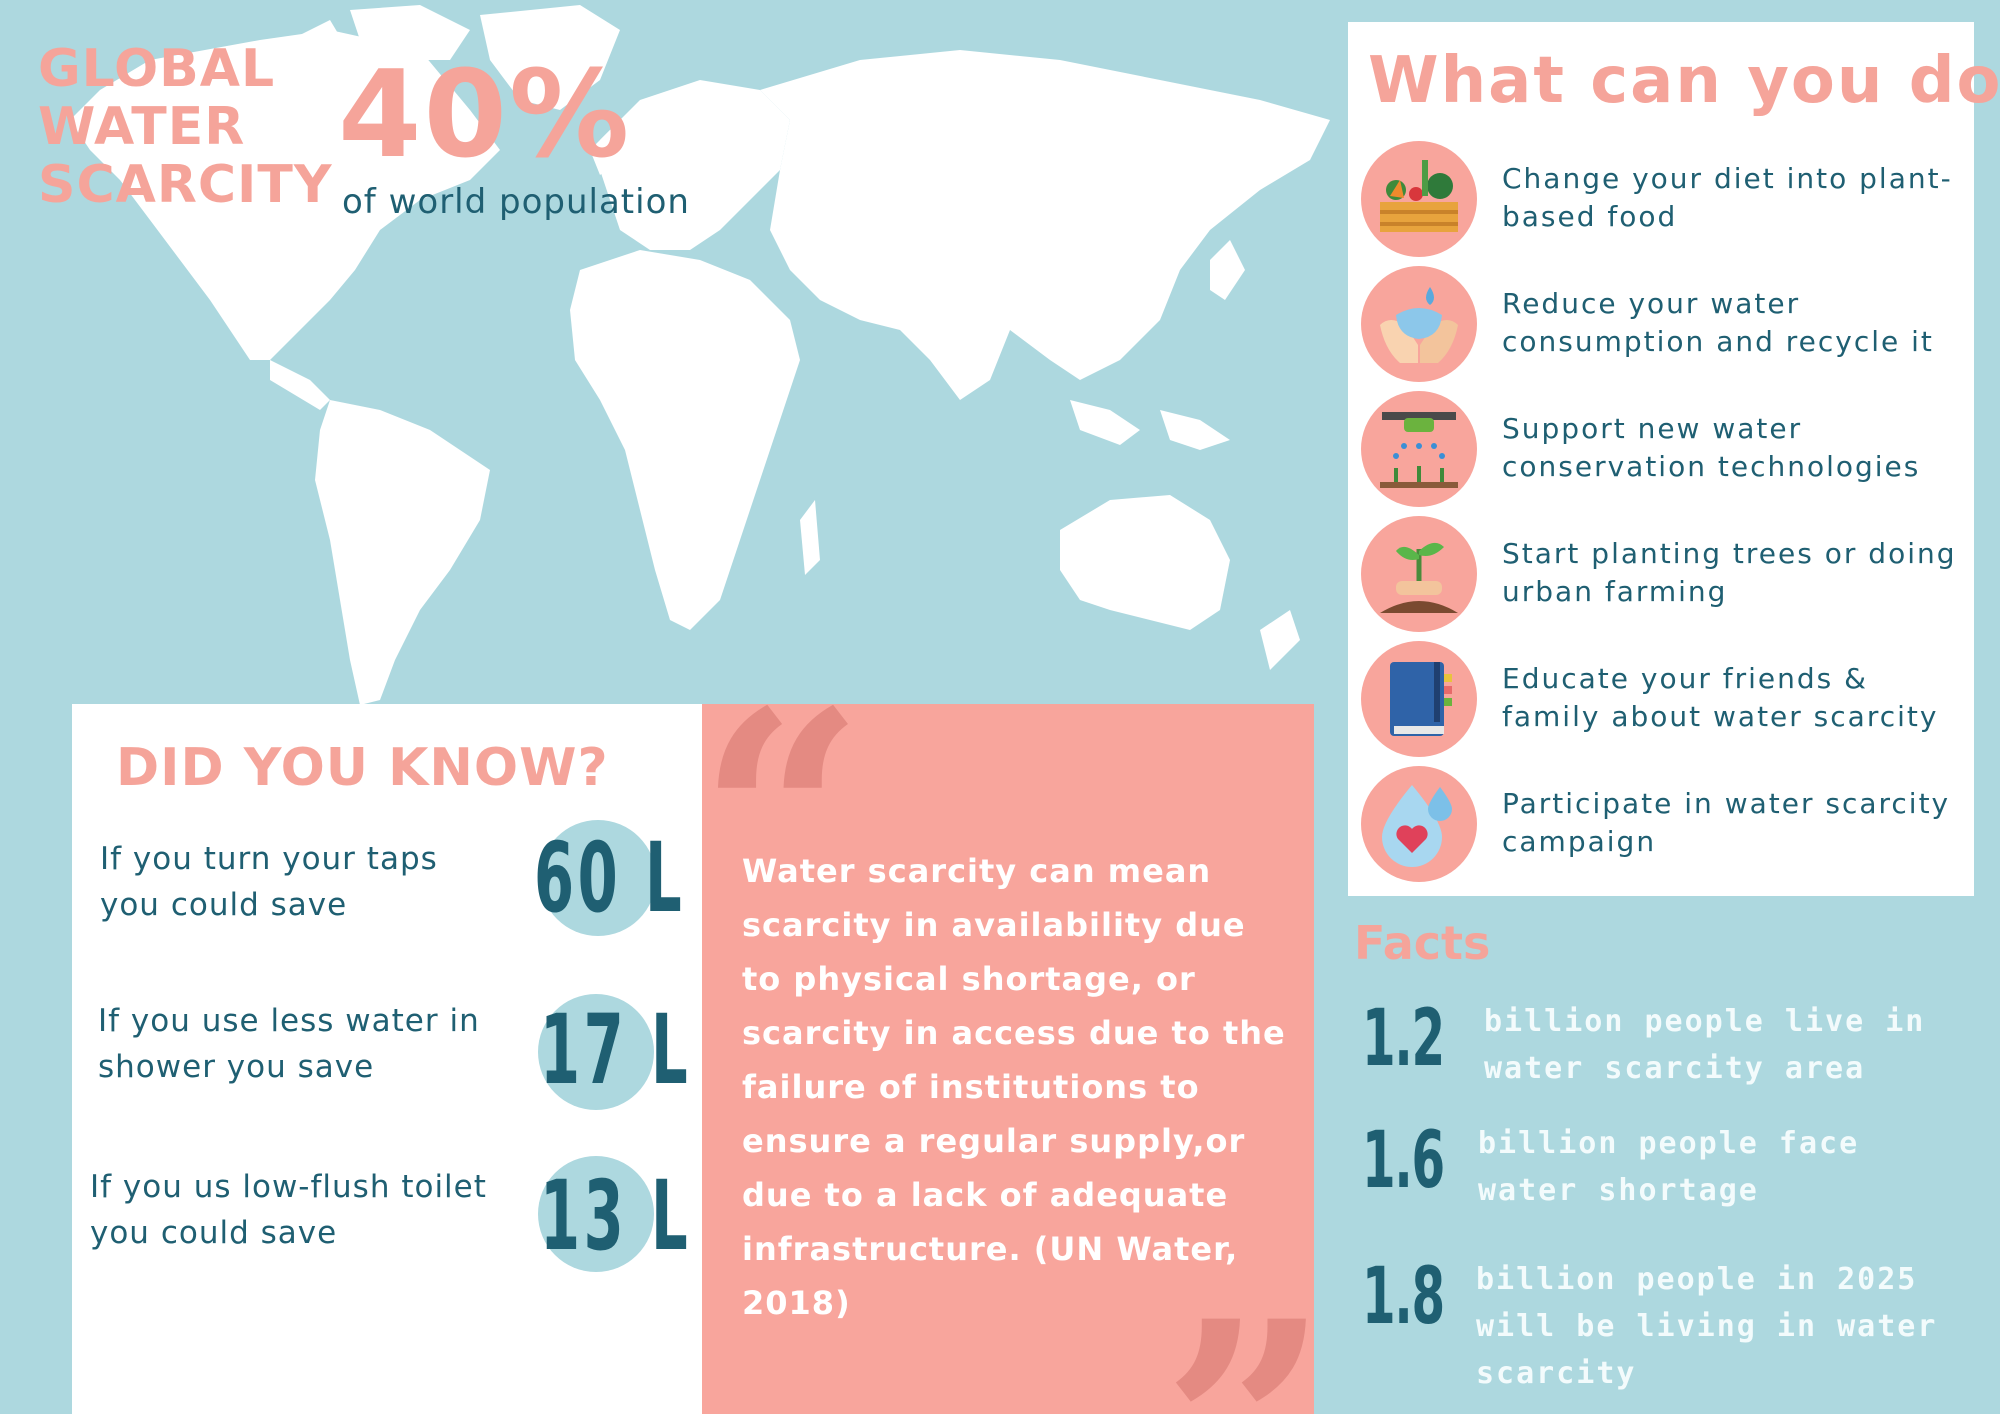 The height and width of the screenshot is (1414, 2000). I want to click on todo-item: Change your diet into plant-based food, so click(1660, 200).